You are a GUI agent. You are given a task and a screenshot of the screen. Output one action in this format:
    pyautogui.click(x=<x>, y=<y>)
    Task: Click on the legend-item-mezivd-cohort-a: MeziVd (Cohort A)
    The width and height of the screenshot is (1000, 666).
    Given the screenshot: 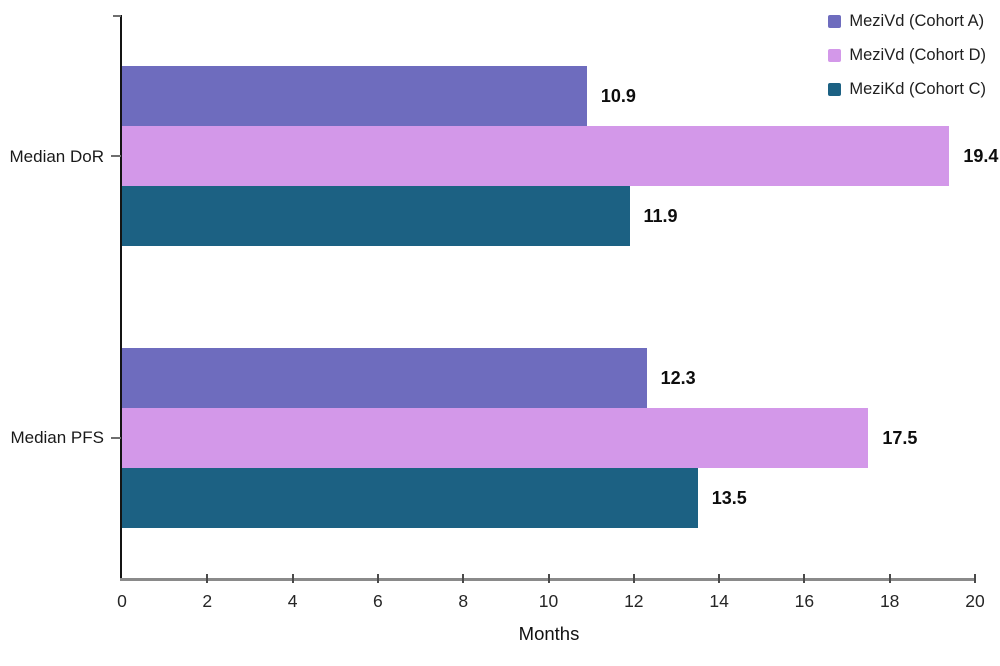 What is the action you would take?
    pyautogui.click(x=907, y=21)
    